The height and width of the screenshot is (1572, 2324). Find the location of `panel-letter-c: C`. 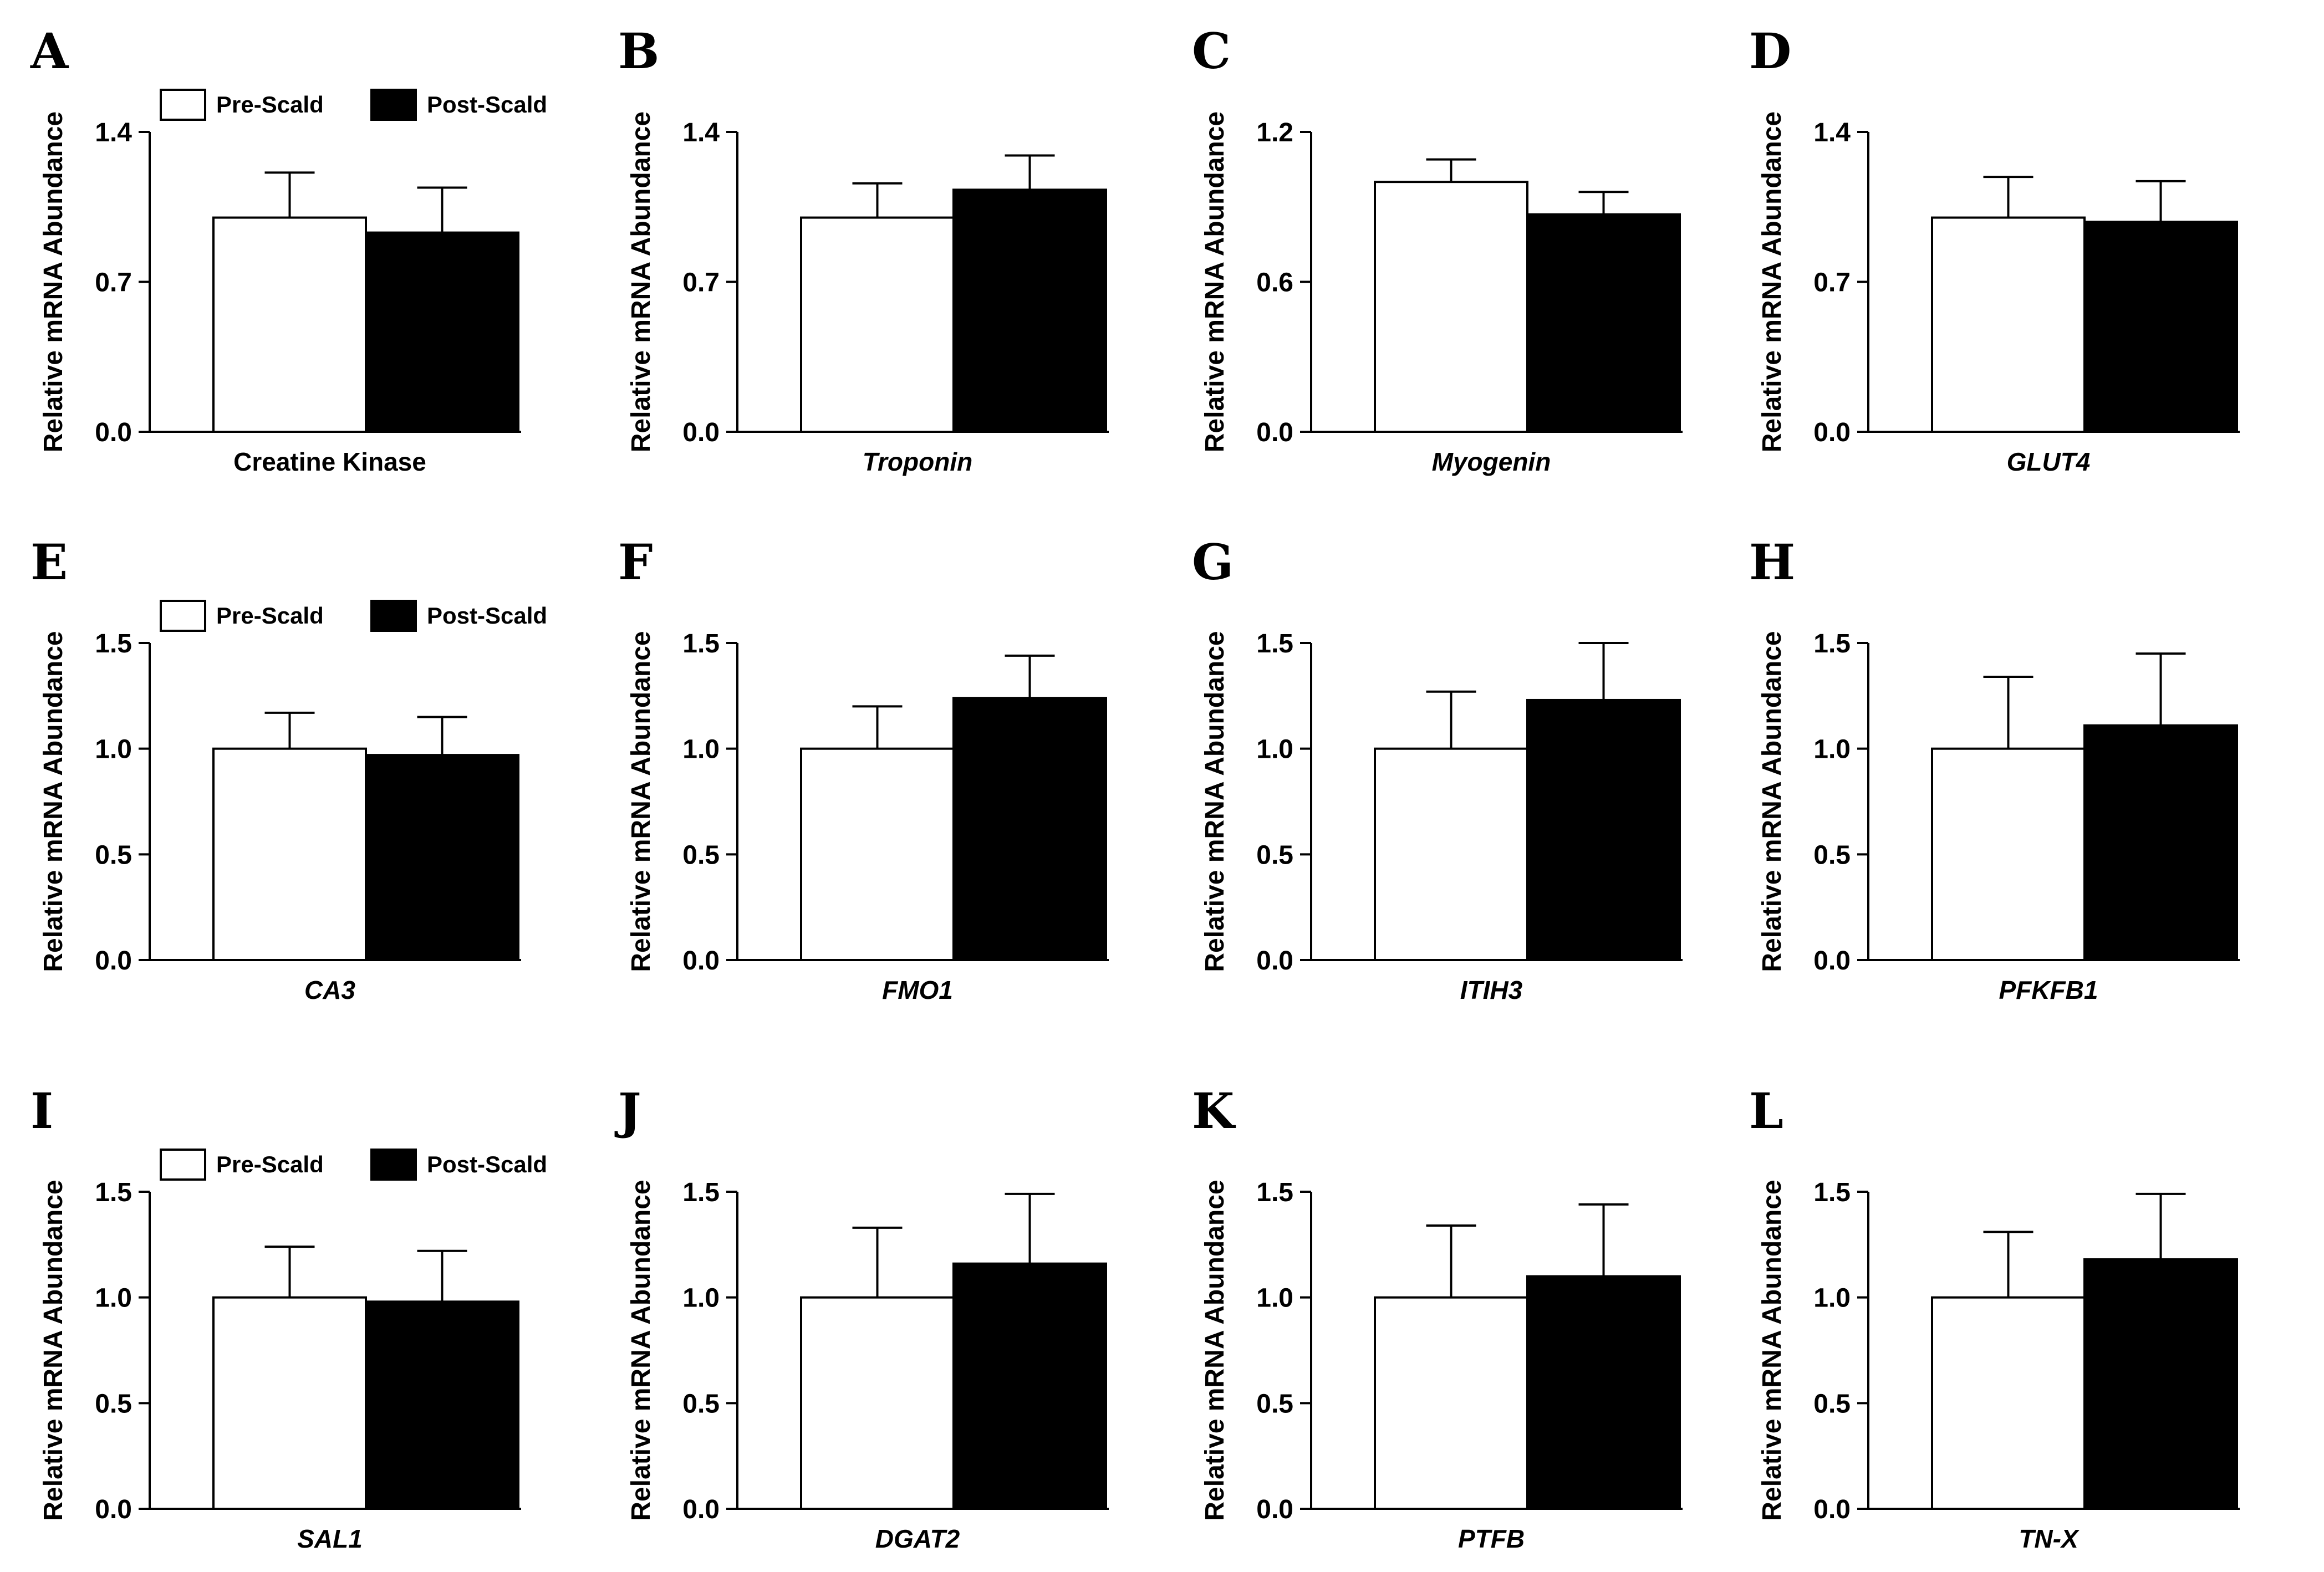

panel-letter-c: C is located at coordinates (1212, 51).